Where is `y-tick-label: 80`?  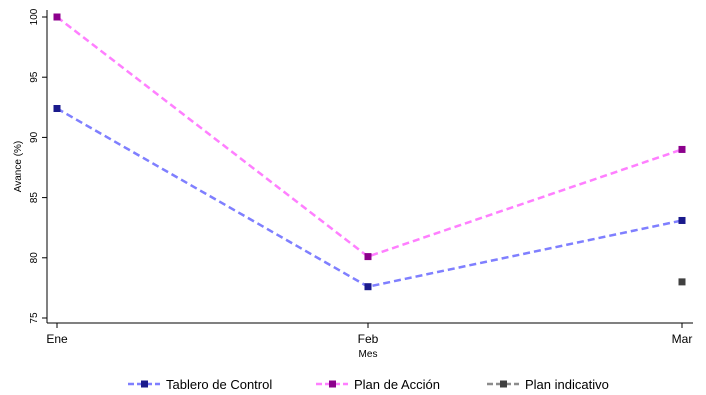
y-tick-label: 80 is located at coordinates (34, 258).